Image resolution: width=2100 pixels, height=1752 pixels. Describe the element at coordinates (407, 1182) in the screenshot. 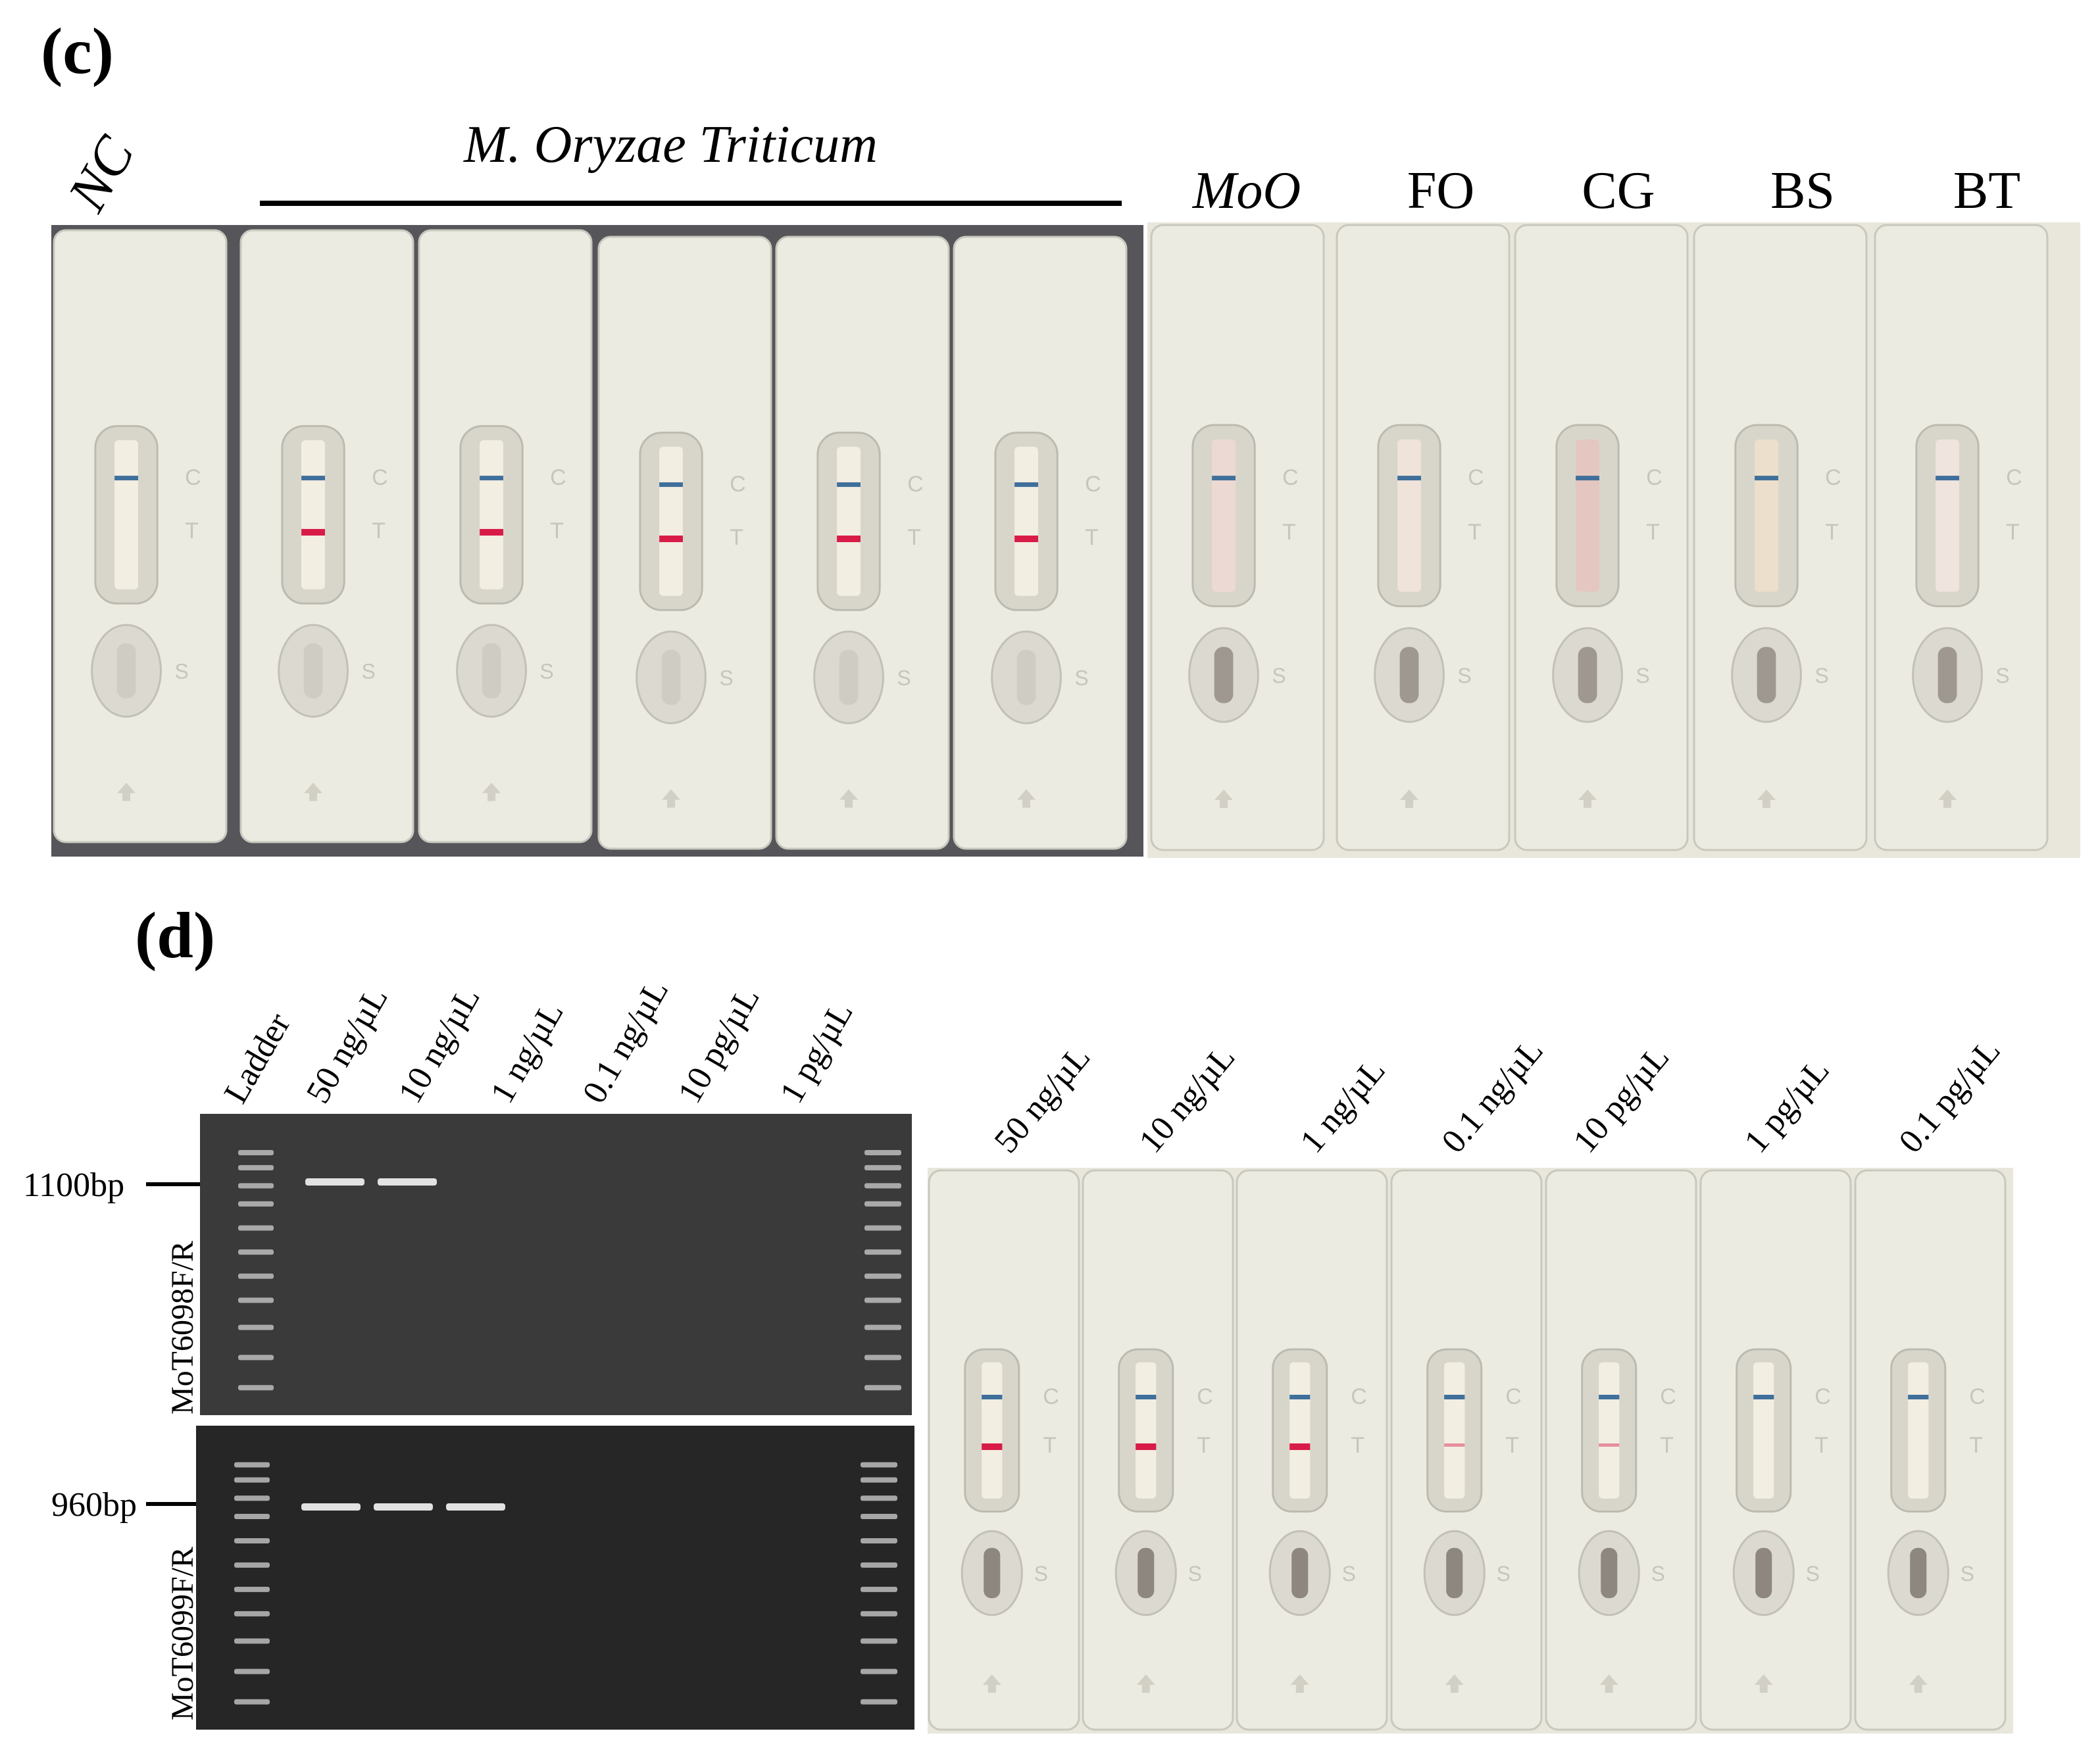

I see `dna-band` at that location.